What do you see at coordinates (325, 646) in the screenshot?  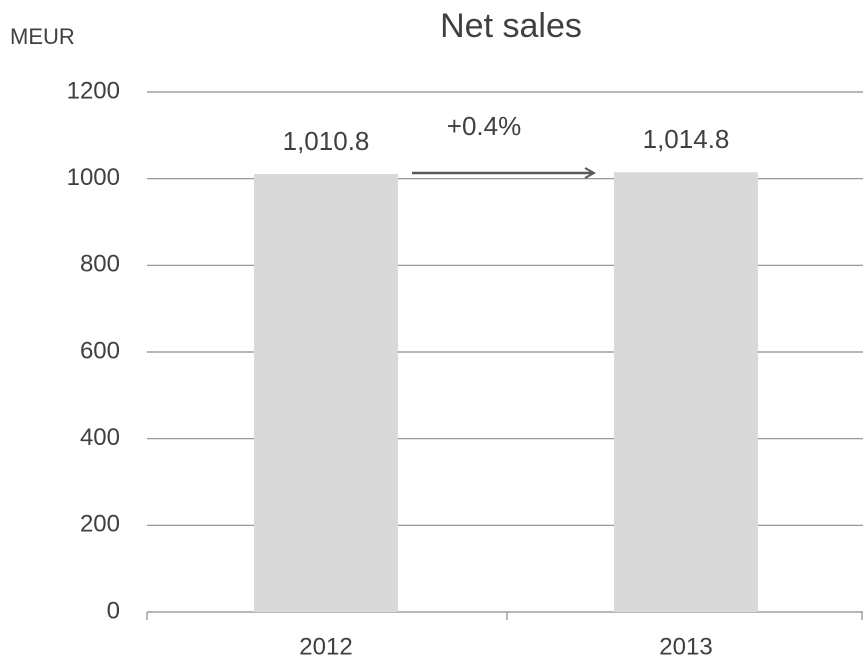 I see `x-tick-label: 2012` at bounding box center [325, 646].